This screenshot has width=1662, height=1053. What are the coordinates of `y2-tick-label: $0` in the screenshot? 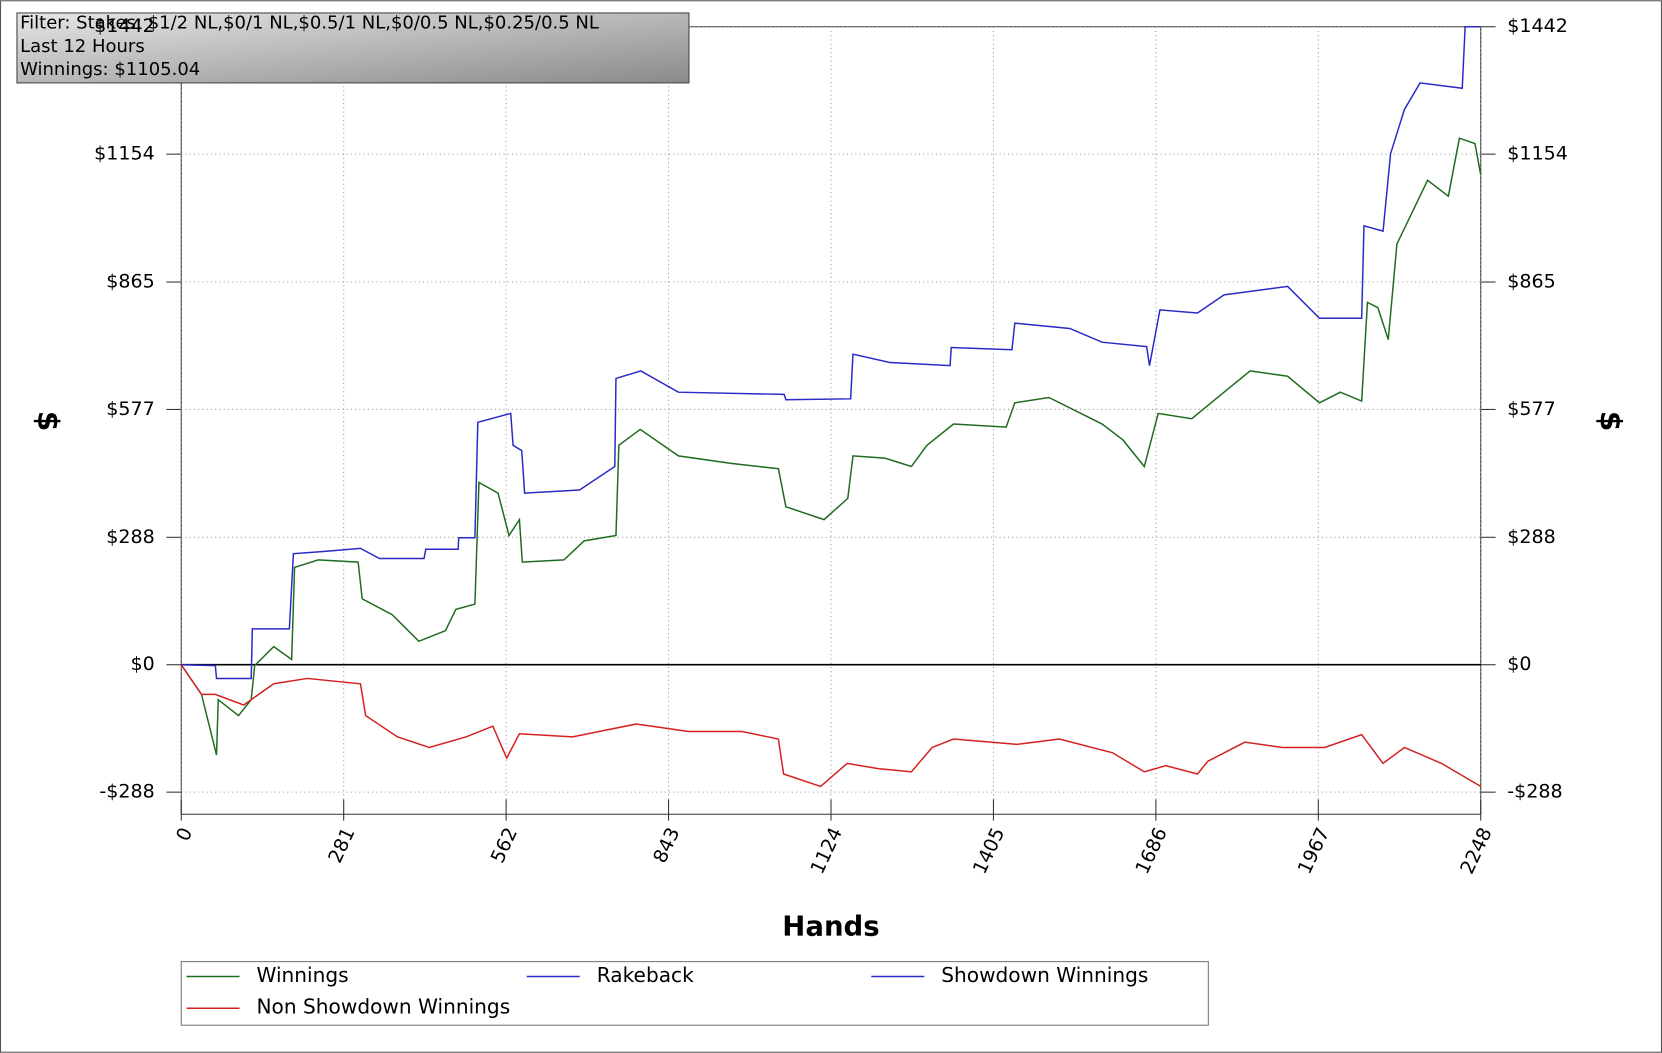 It's located at (1519, 664).